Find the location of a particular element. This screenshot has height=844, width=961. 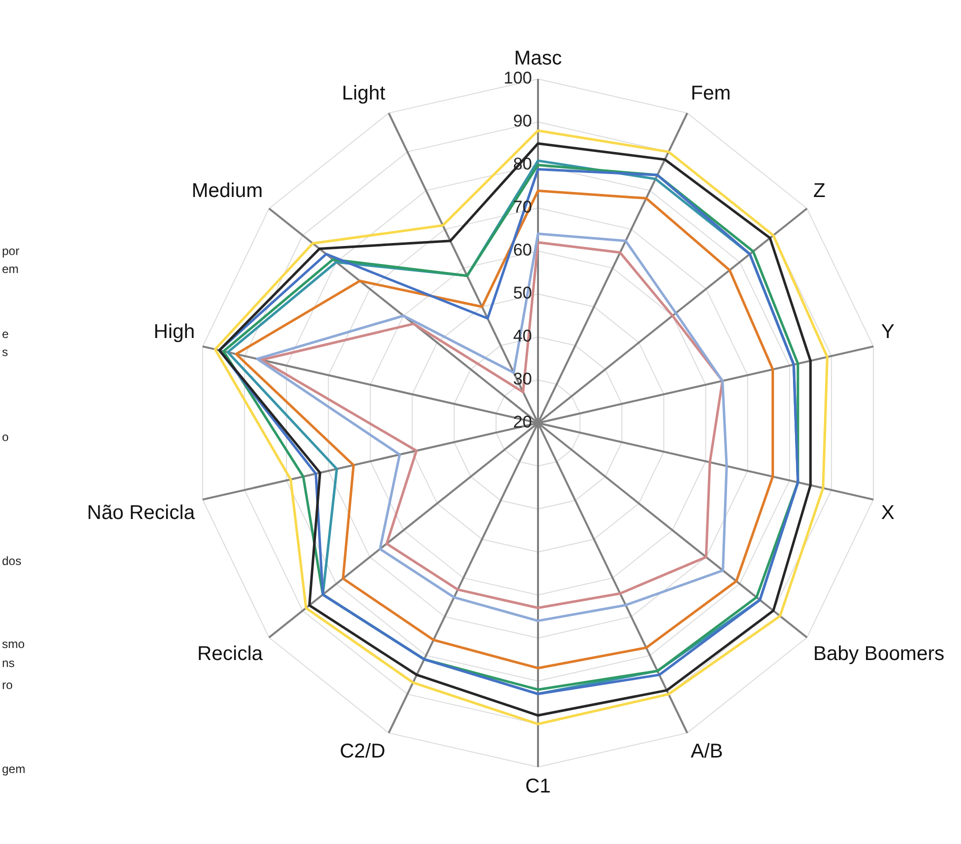

spoke-label: Medium is located at coordinates (227, 191).